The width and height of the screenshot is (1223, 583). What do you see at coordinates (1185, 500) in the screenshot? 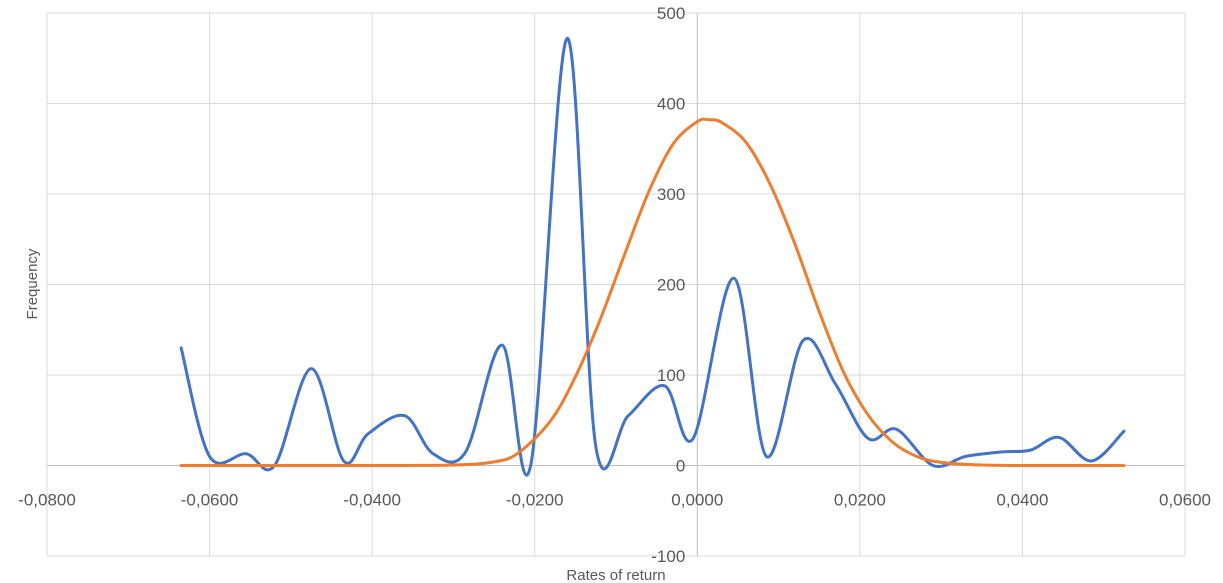
I see `x-tick-label: 0,0600` at bounding box center [1185, 500].